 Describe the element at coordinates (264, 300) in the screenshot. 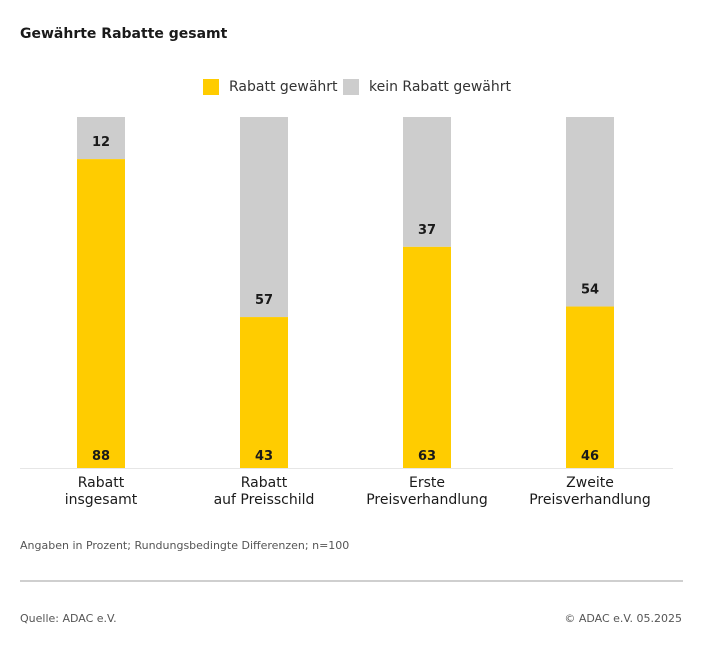

I see `data-label-kein-rabatt: 57` at that location.